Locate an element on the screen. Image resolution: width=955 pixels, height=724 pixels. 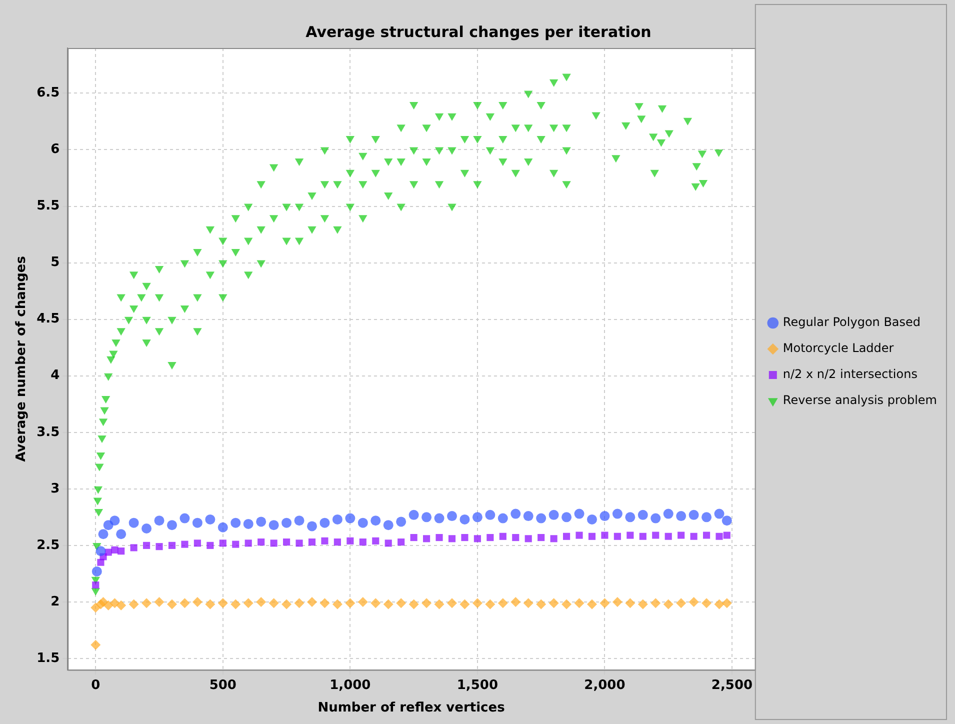
y-tick-label: 6.5 is located at coordinates (48, 93).